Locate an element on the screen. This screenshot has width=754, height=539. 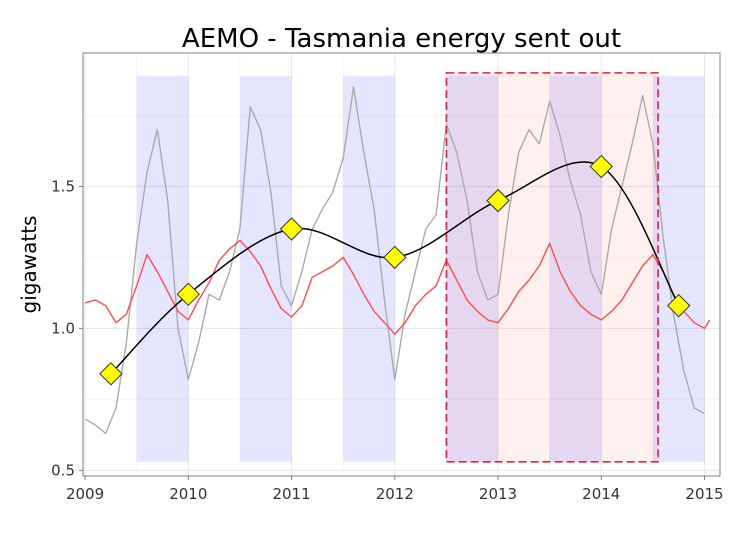
x-tick-label: 2012 is located at coordinates (395, 494).